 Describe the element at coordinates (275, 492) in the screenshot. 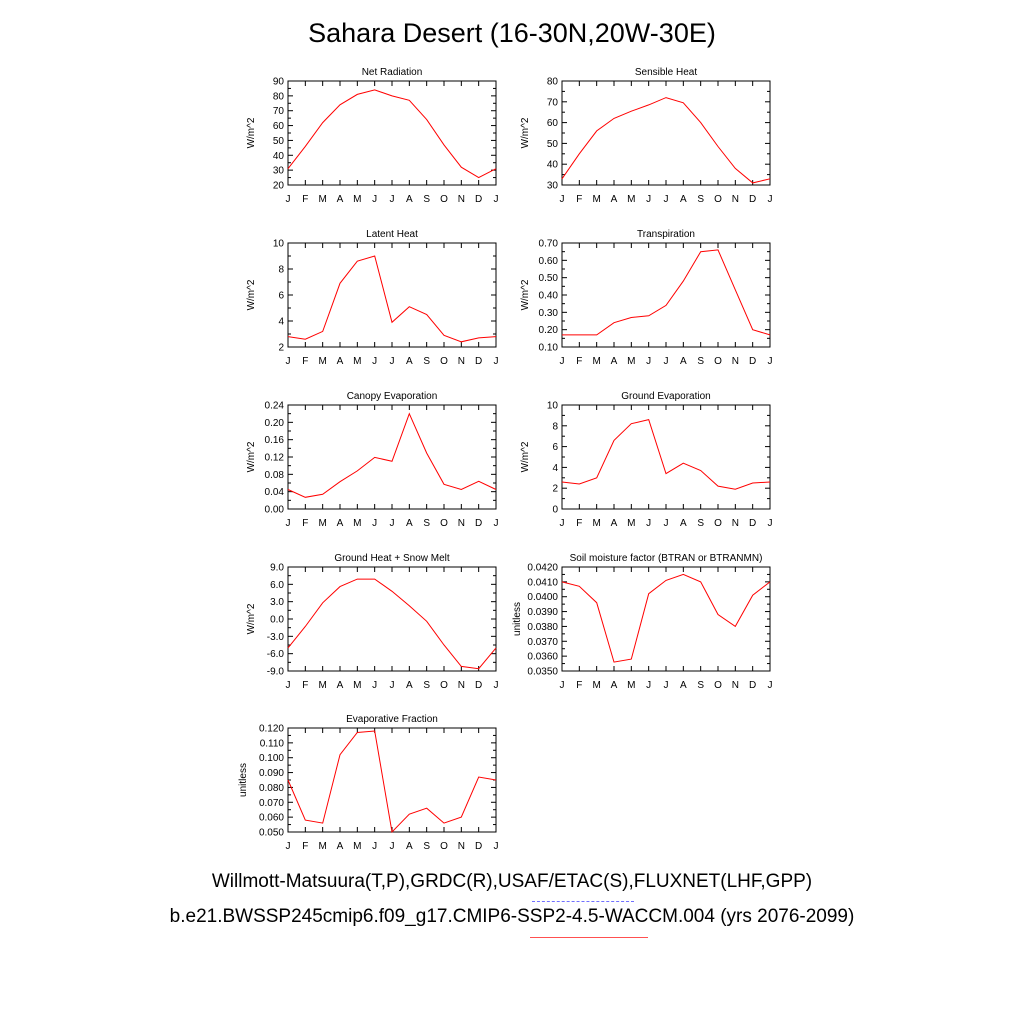

I see `y-tick-label: 0.04` at that location.